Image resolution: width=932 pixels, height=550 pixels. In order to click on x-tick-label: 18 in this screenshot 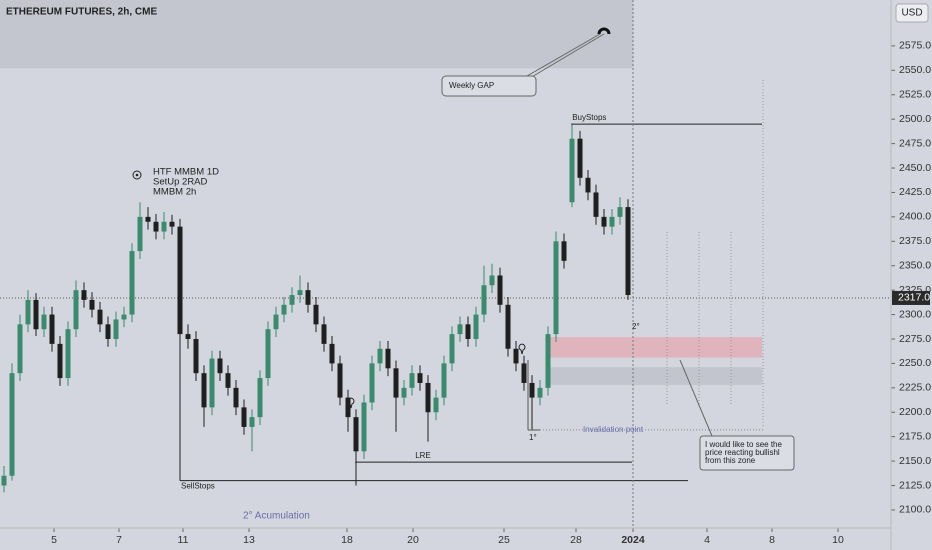, I will do `click(347, 540)`.